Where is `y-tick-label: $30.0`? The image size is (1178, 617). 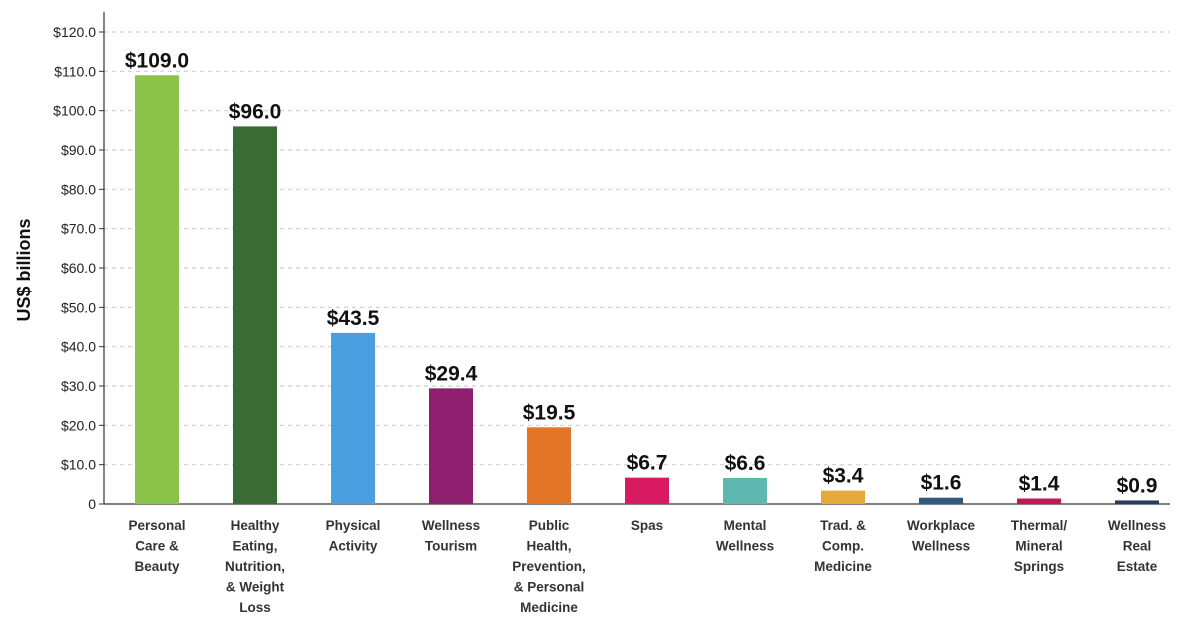
y-tick-label: $30.0 is located at coordinates (78, 386).